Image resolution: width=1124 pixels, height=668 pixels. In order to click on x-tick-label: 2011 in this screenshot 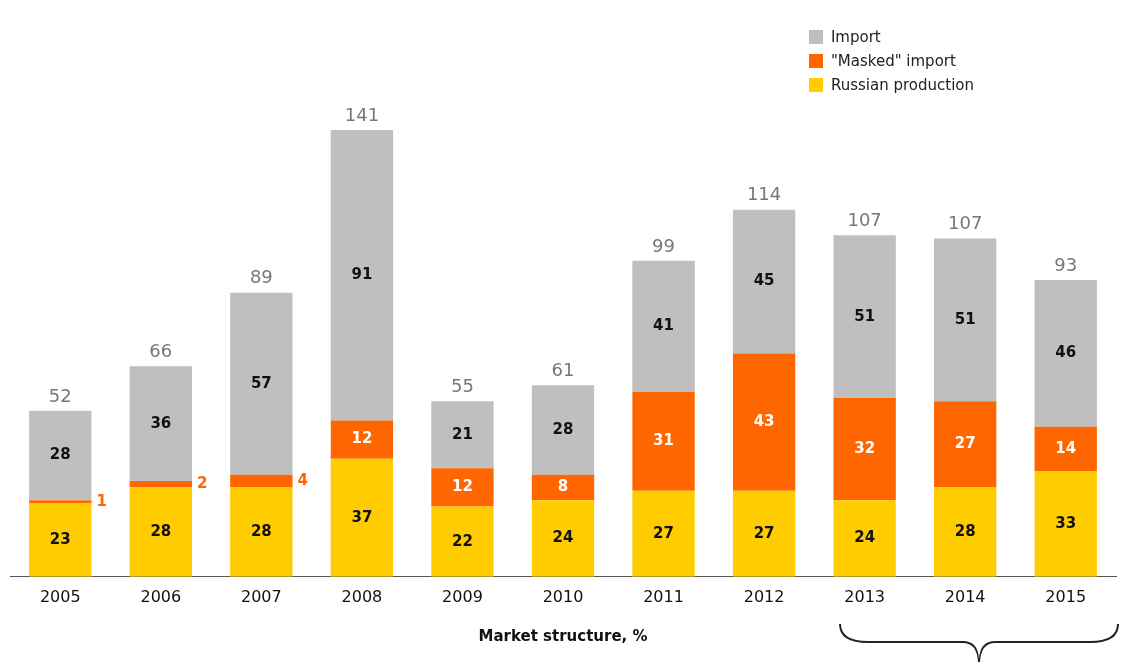, I will do `click(663, 596)`.